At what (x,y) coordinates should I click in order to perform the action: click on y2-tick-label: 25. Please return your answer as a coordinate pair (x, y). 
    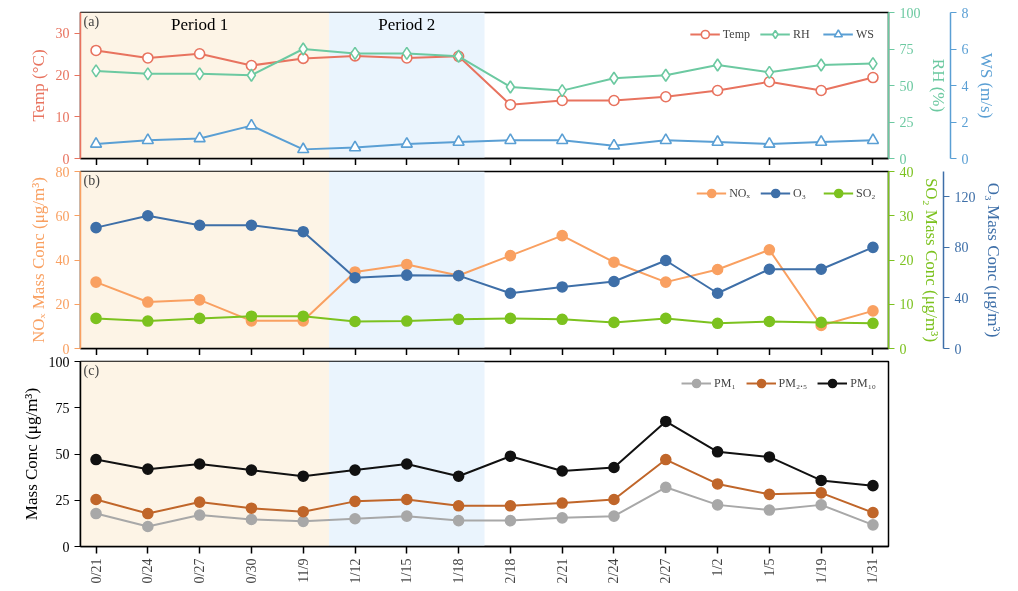
    Looking at the image, I should click on (906, 122).